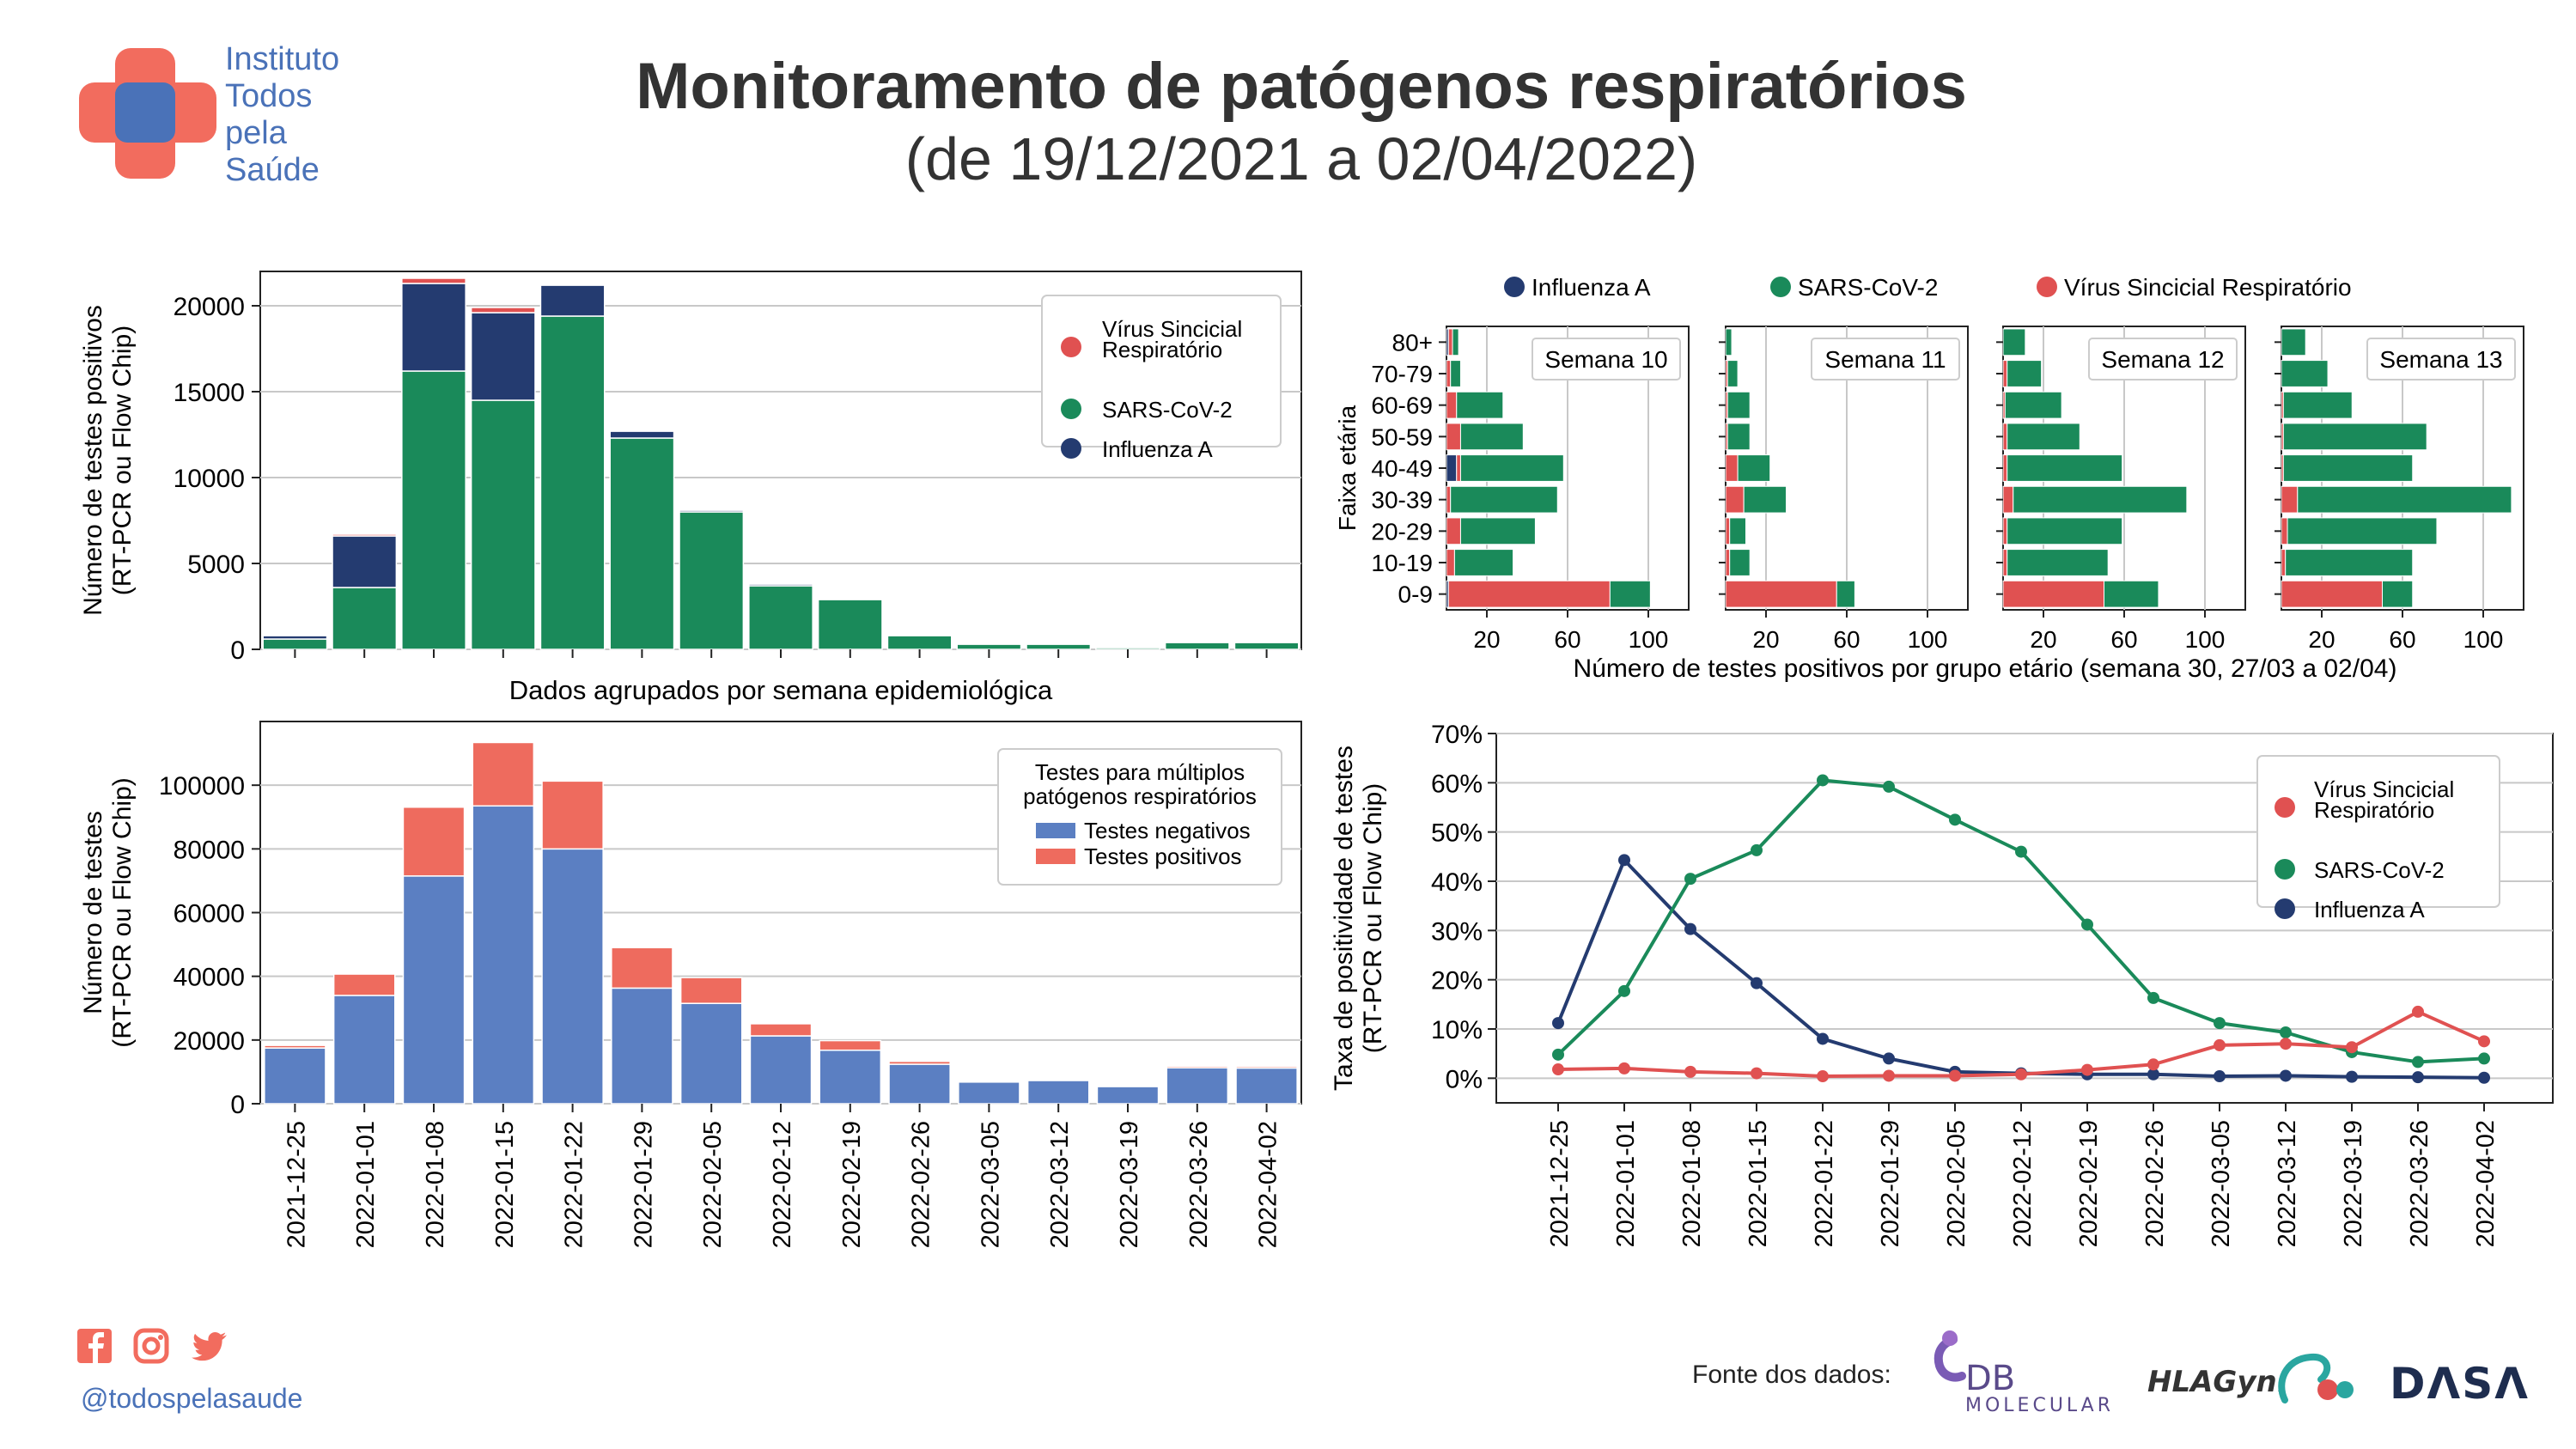  What do you see at coordinates (238, 650) in the screenshot?
I see `y-tick-label: 0` at bounding box center [238, 650].